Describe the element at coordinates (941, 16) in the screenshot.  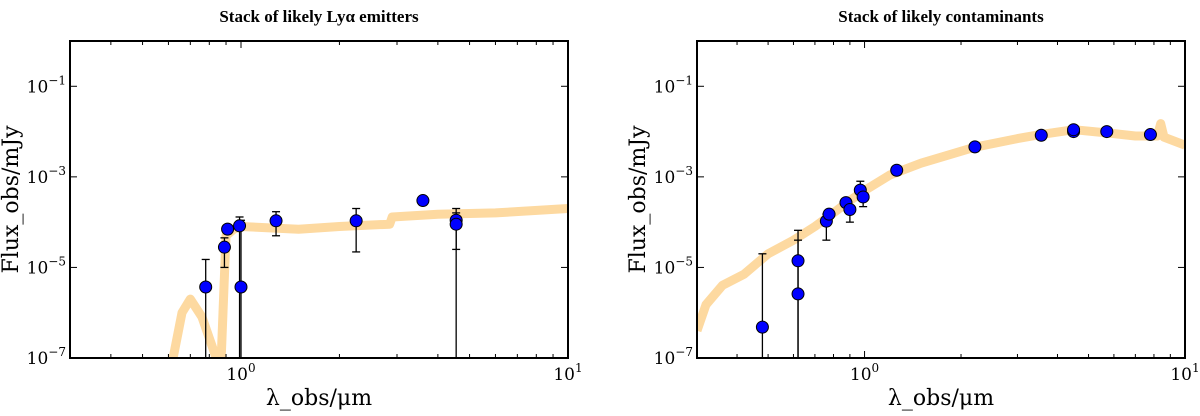
I see `chart-title: Stack of likely contaminants` at that location.